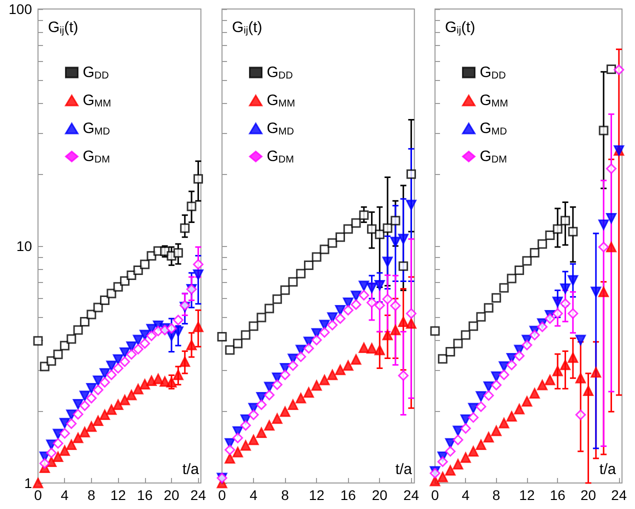  What do you see at coordinates (20, 9) in the screenshot?
I see `y-tick-label: 100` at bounding box center [20, 9].